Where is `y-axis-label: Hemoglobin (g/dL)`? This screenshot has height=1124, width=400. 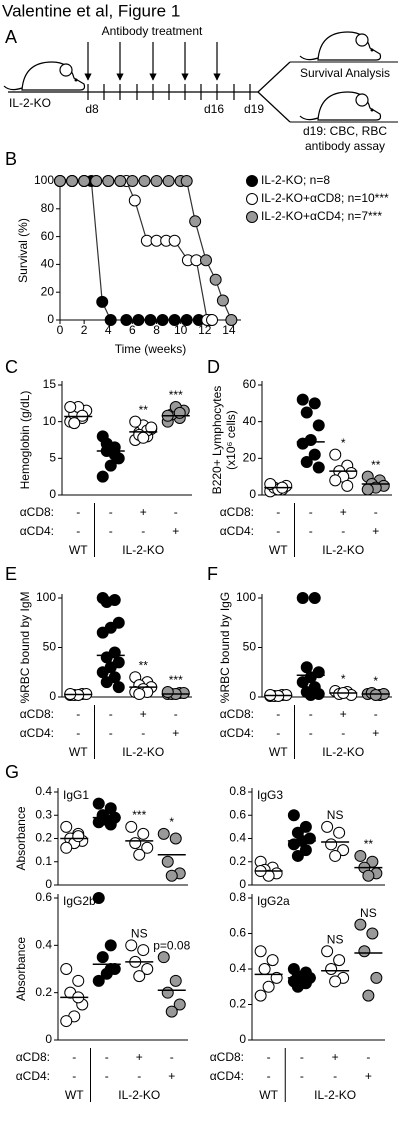
y-axis-label: Hemoglobin (g/dL) is located at coordinates (25, 440).